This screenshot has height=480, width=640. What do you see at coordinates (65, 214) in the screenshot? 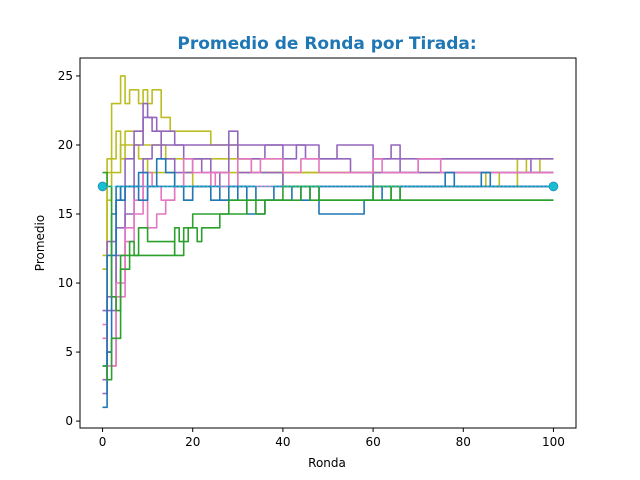
I see `y-tick-label: 15` at bounding box center [65, 214].